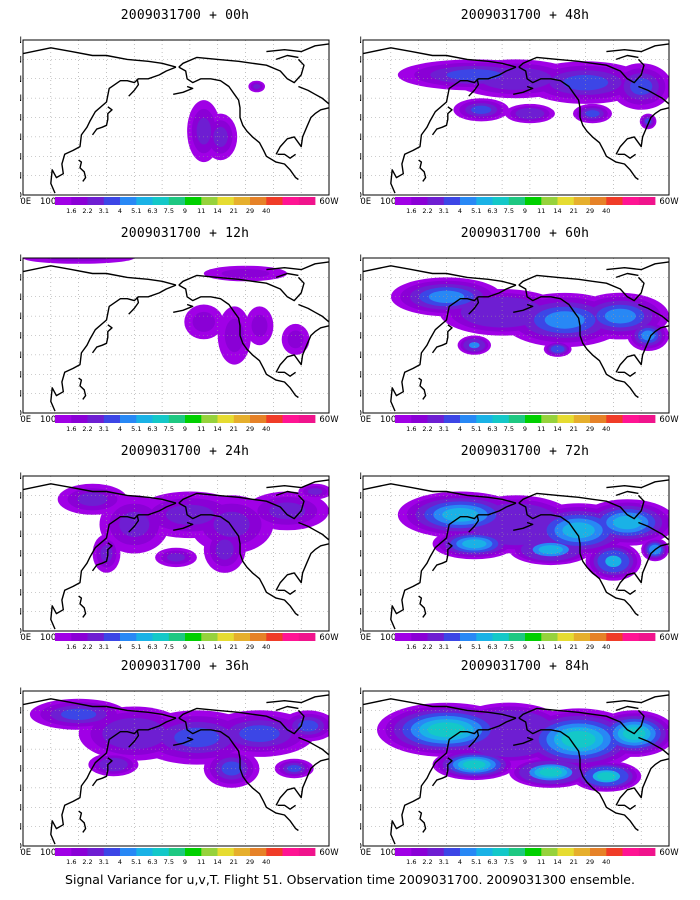 This screenshot has width=700, height=900. What do you see at coordinates (361, 828) in the screenshot?
I see `y-tick-label: 10N` at bounding box center [361, 828].